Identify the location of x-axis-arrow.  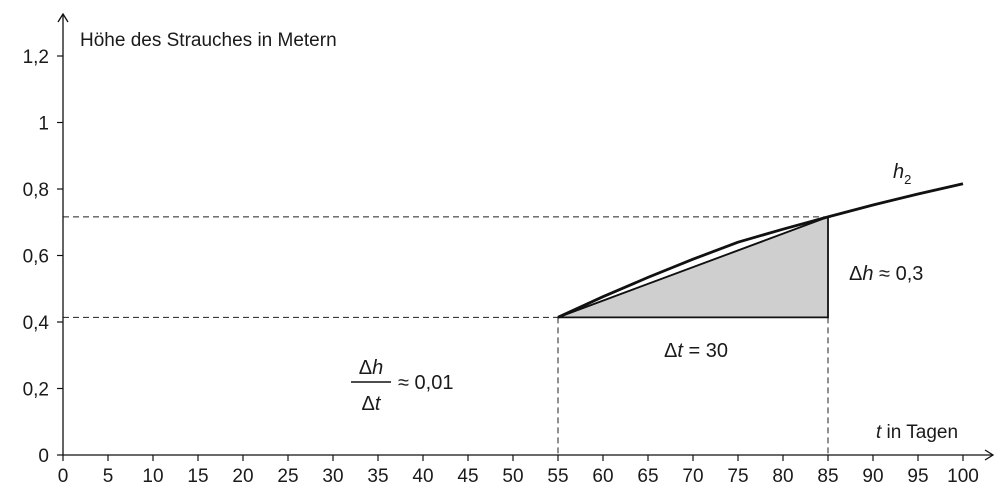
(989, 455).